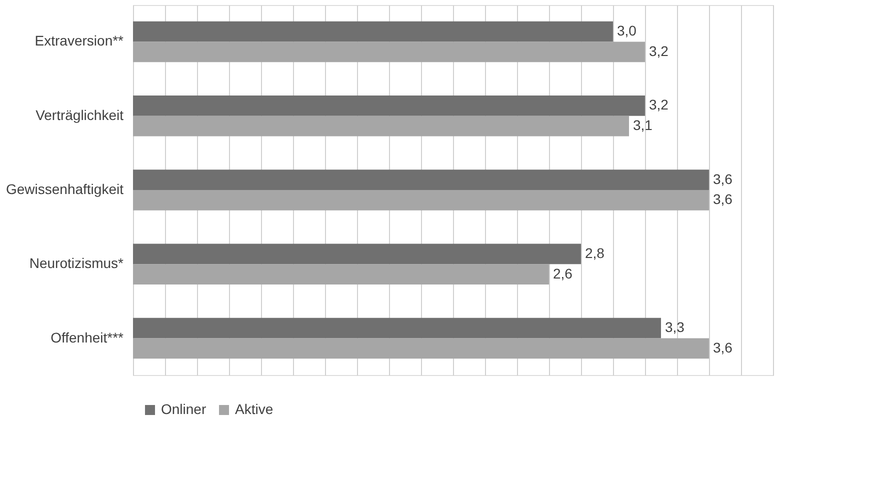  Describe the element at coordinates (79, 40) in the screenshot. I see `y-tick-label: Extraversion**` at that location.